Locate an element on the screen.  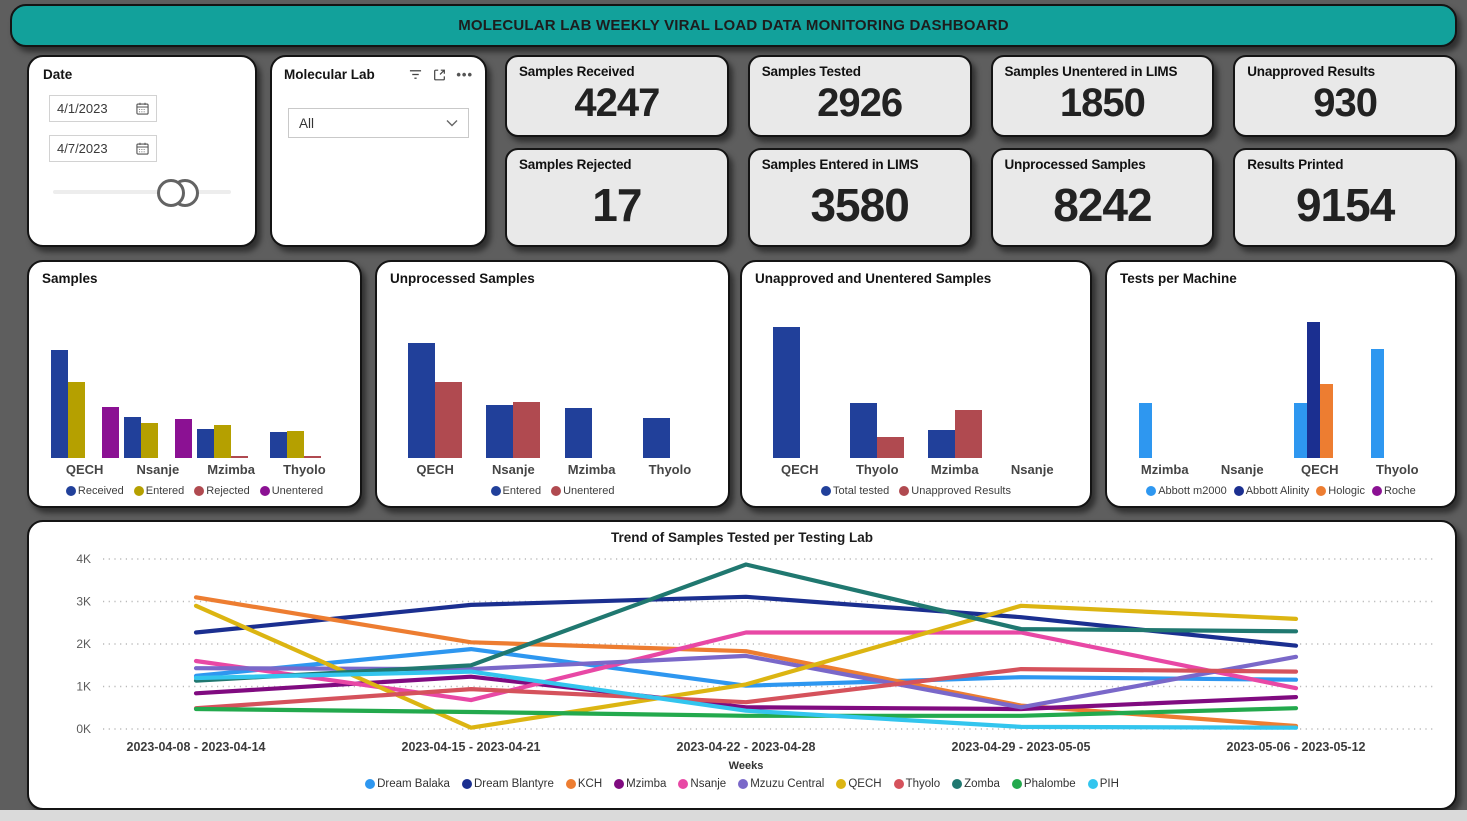
focus-mode-icon is located at coordinates (439, 75).